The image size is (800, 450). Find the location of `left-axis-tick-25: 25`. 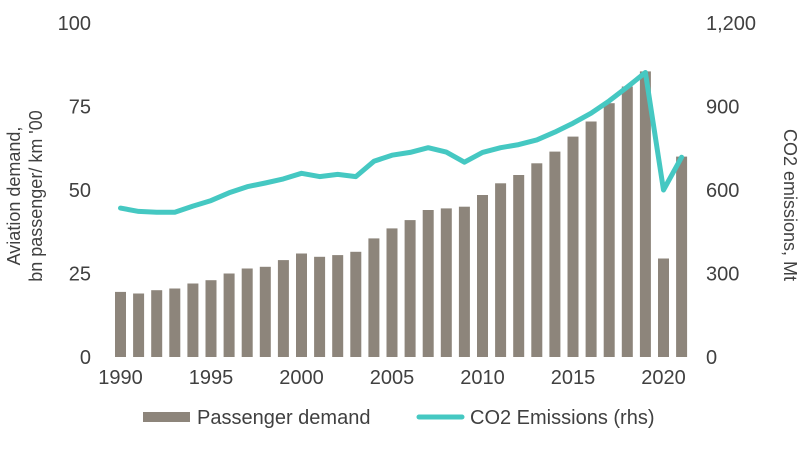

left-axis-tick-25: 25 is located at coordinates (80, 275).